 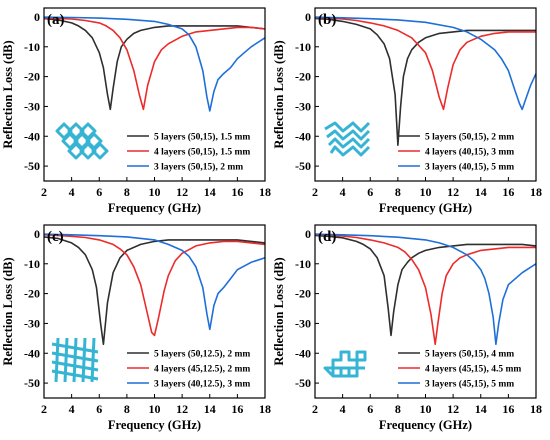 I want to click on legend-label-1: 5 layers (50,12.5), 2 mm, so click(x=202, y=354).